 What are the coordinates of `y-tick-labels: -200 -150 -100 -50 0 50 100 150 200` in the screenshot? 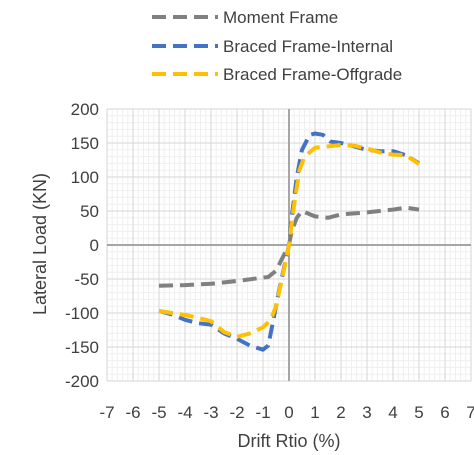 It's located at (82, 245).